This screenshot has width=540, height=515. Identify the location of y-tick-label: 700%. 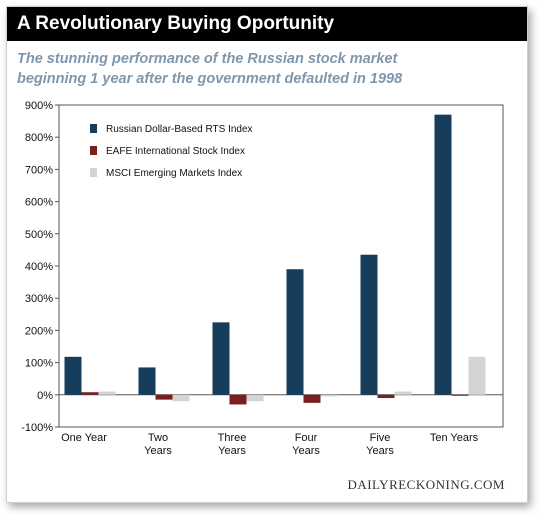
(39, 170).